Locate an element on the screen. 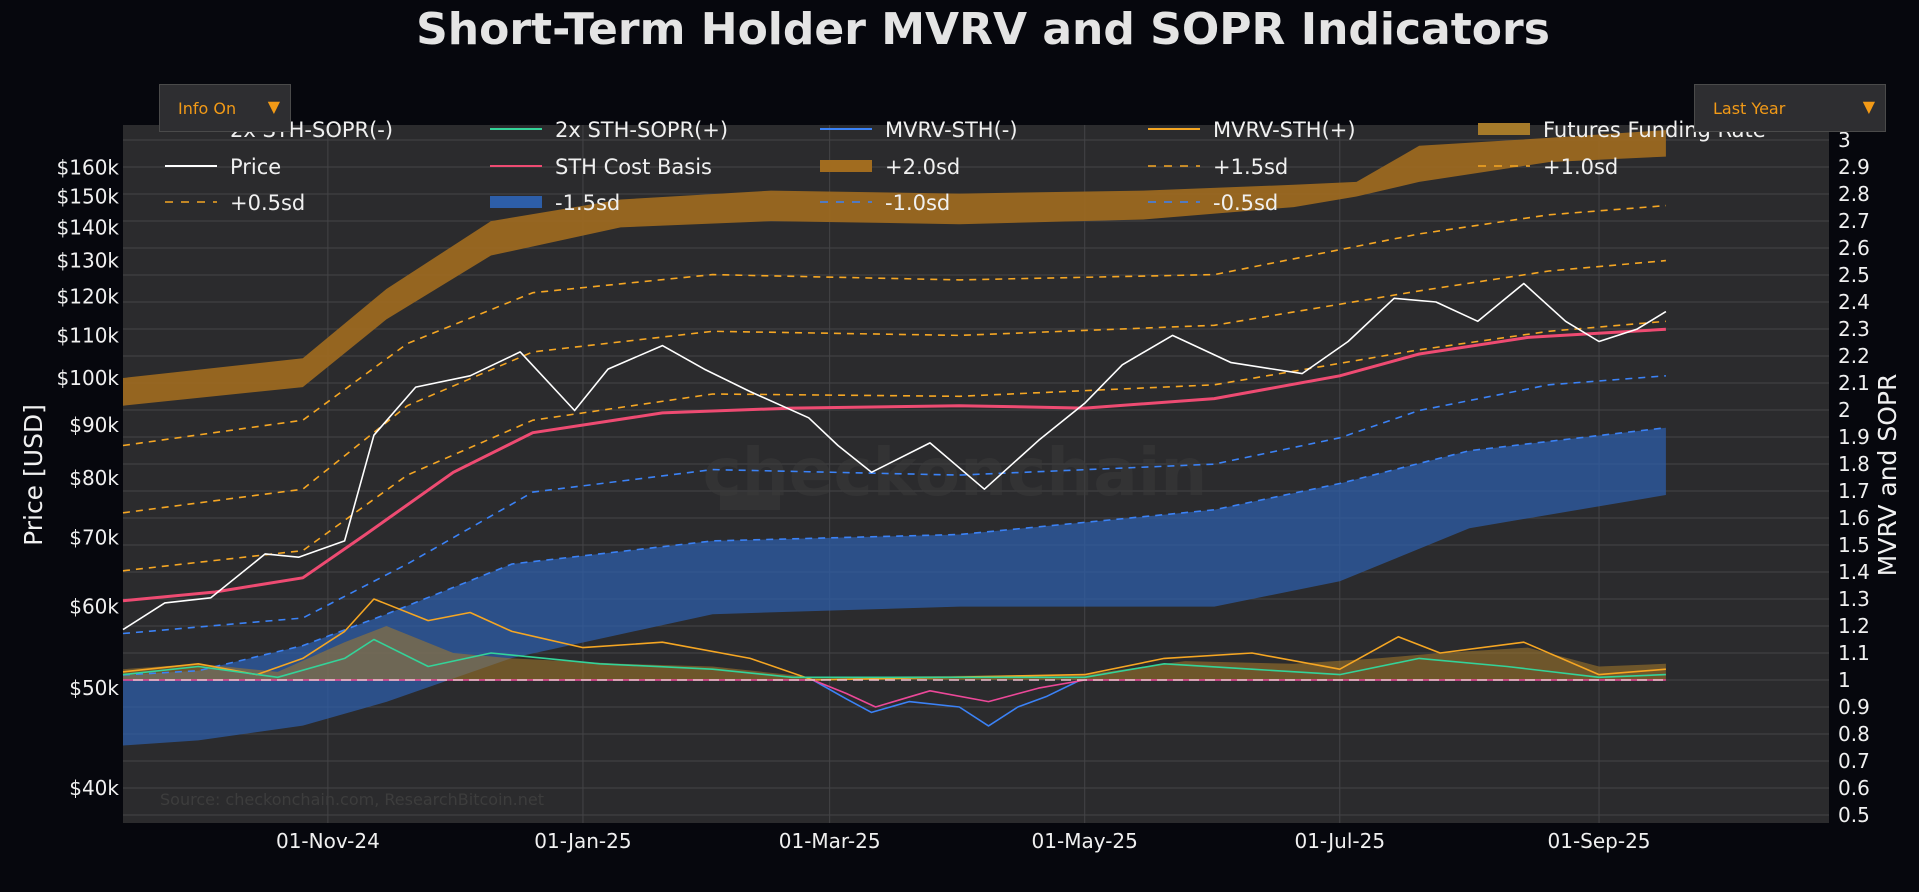 The height and width of the screenshot is (892, 1919). legend-item-label: -0.5sd is located at coordinates (1245, 203).